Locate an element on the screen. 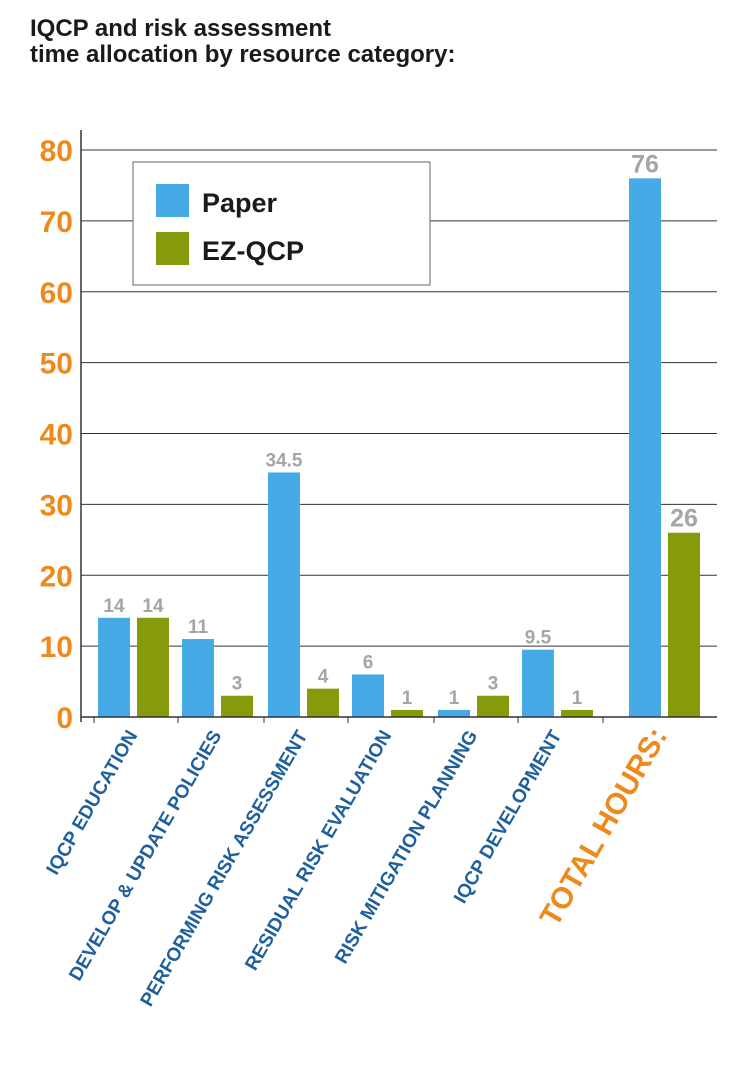 The height and width of the screenshot is (1080, 745). y-tick-label: 10 is located at coordinates (56, 647).